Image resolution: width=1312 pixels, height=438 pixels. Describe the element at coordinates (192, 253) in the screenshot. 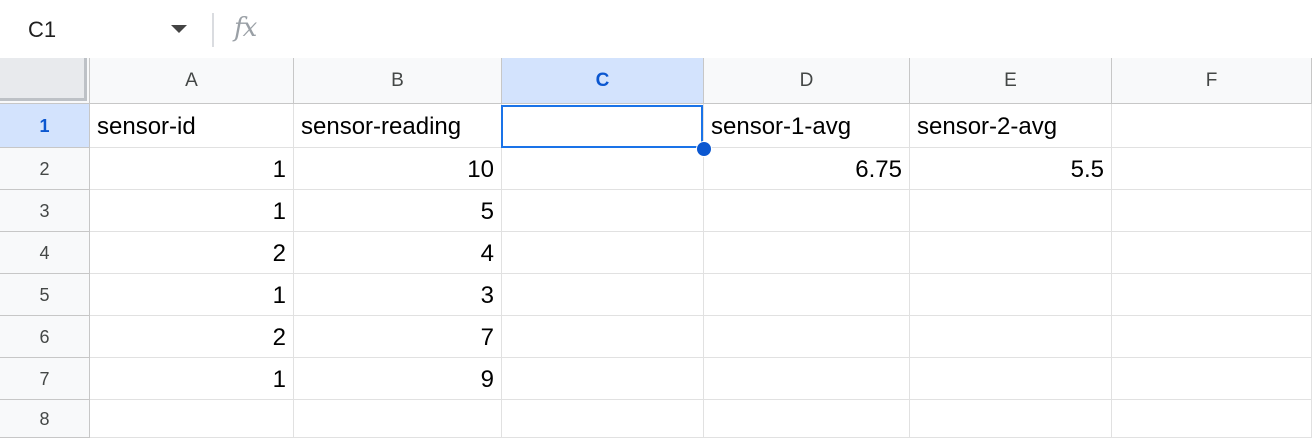

I see `cell-a4: 2` at that location.